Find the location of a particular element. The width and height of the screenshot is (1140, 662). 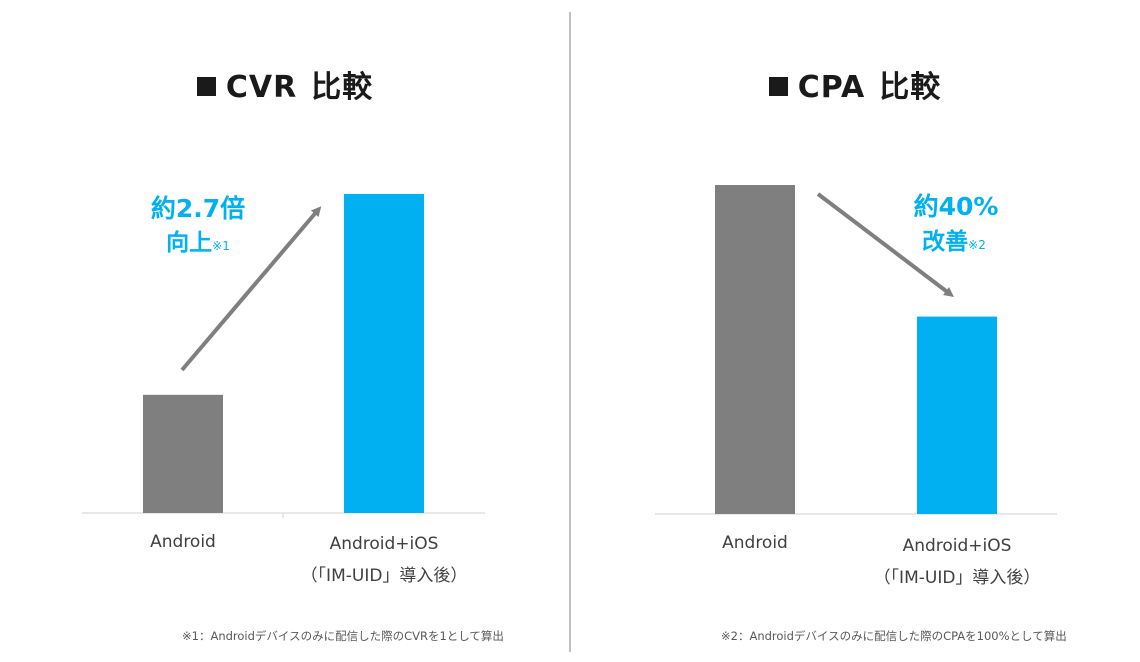

cvr-bar-android is located at coordinates (183, 453).